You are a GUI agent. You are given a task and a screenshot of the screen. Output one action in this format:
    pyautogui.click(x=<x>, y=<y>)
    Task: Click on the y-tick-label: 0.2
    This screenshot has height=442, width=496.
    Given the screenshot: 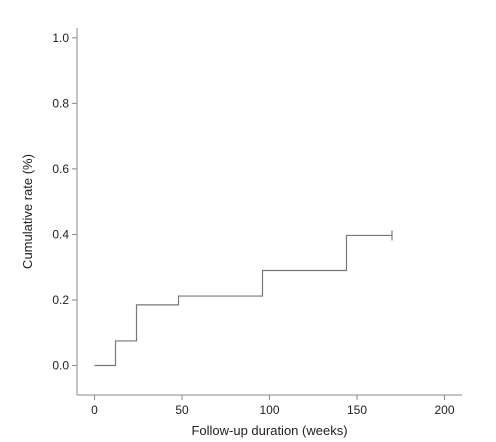 What is the action you would take?
    pyautogui.click(x=60, y=300)
    